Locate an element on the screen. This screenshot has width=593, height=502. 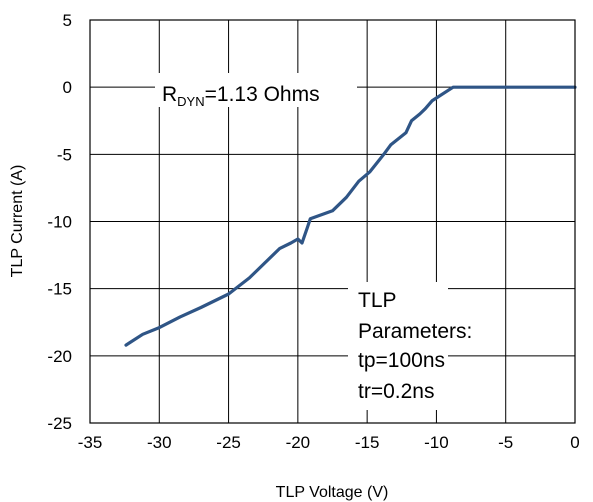
x-tick-label: -20 is located at coordinates (298, 442).